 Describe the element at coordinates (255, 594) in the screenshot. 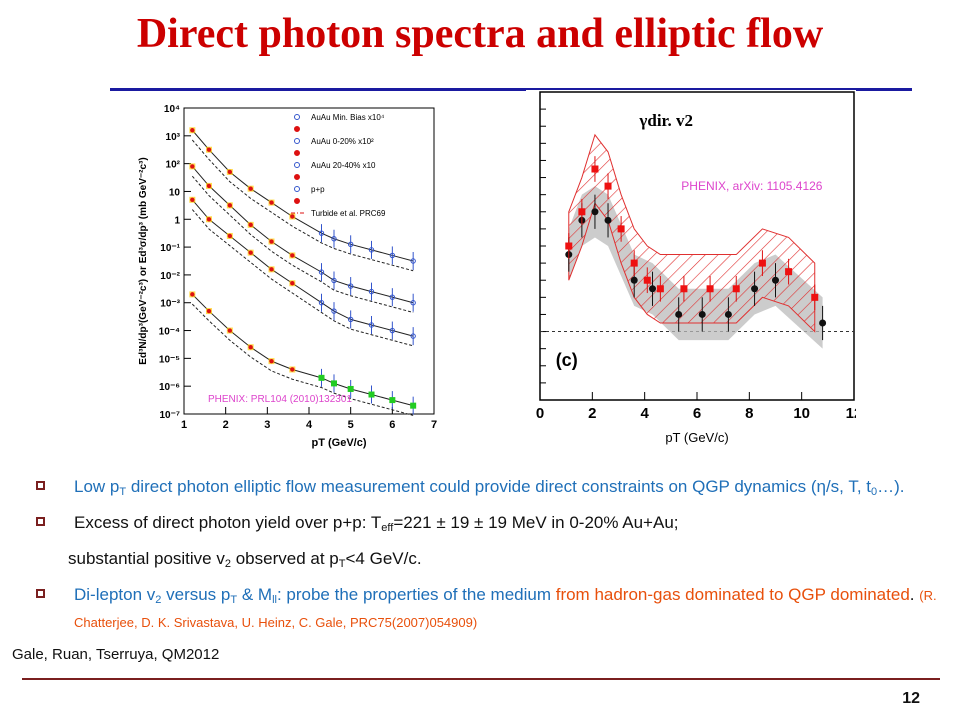

I see `bullet-3-part: & M` at that location.